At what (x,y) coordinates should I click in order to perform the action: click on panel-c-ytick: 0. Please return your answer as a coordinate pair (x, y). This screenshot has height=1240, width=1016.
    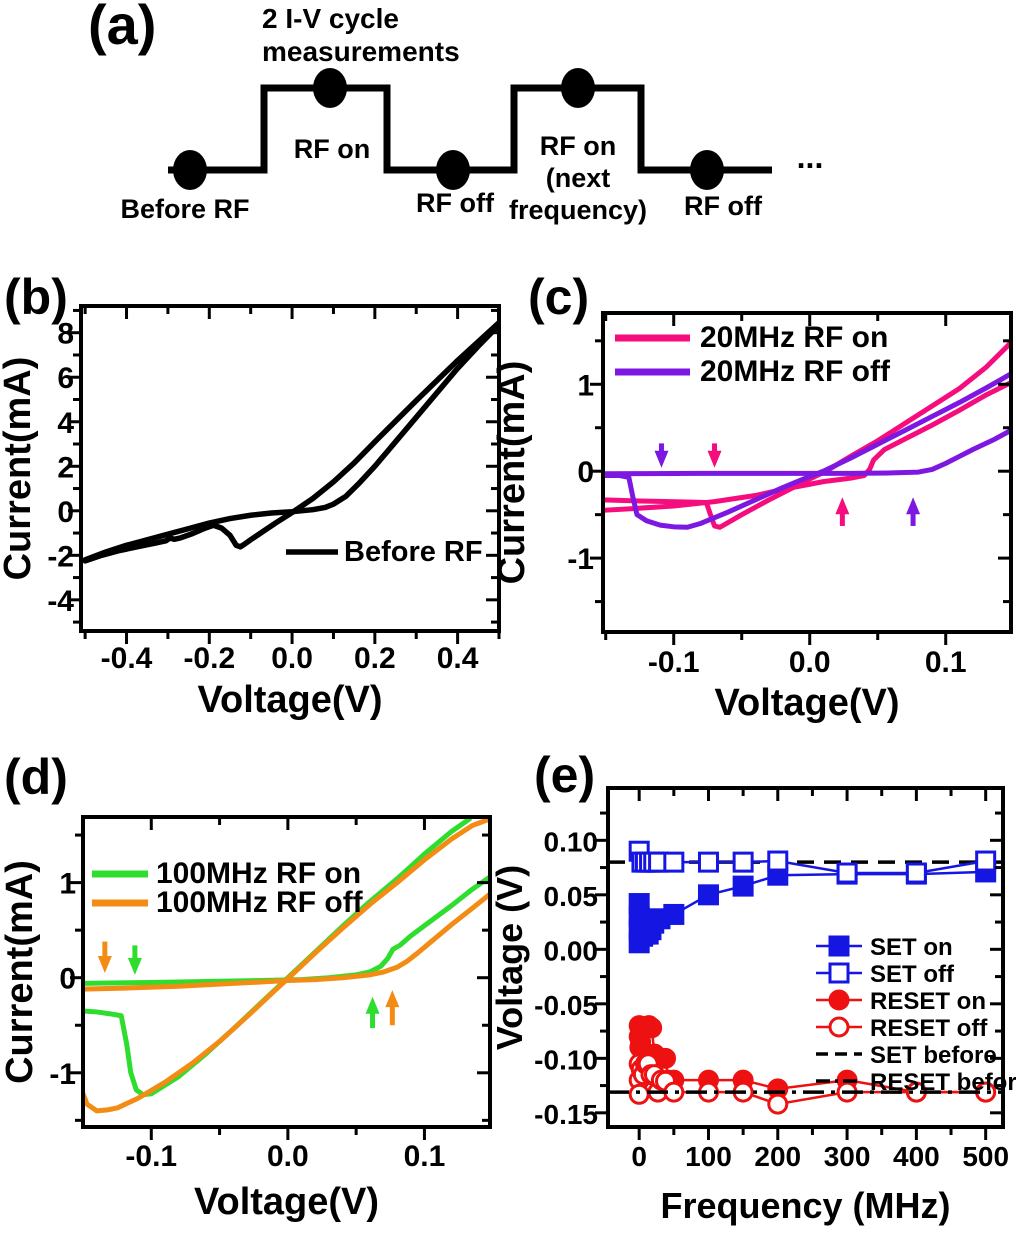
    Looking at the image, I should click on (585, 472).